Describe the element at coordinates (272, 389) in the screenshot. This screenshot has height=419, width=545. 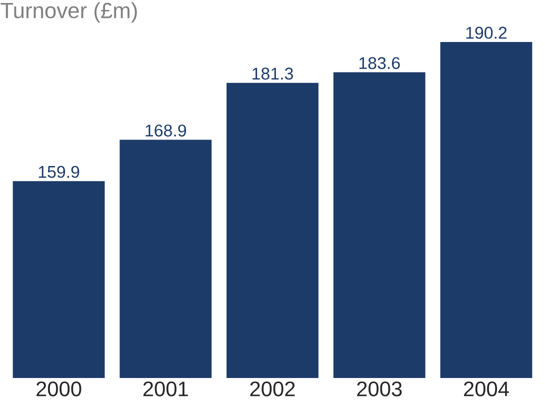
I see `x-tick-label: 2002` at that location.